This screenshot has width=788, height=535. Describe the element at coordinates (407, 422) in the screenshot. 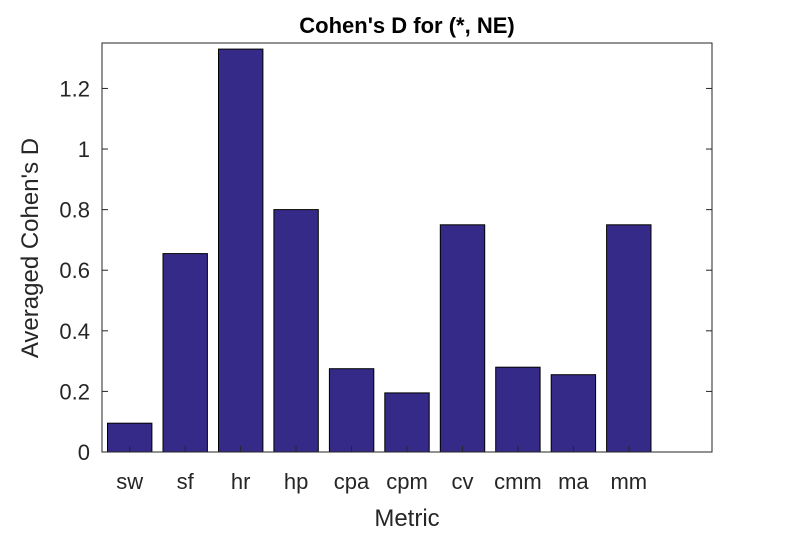

I see `bar-cpm` at that location.